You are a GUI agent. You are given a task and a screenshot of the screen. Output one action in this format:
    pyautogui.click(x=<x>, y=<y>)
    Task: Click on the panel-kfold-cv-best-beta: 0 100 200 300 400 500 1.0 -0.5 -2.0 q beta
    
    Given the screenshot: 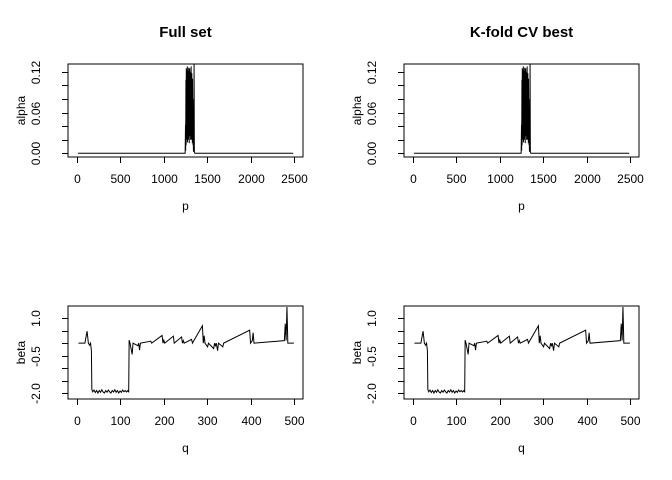 What is the action you would take?
    pyautogui.click(x=495, y=380)
    